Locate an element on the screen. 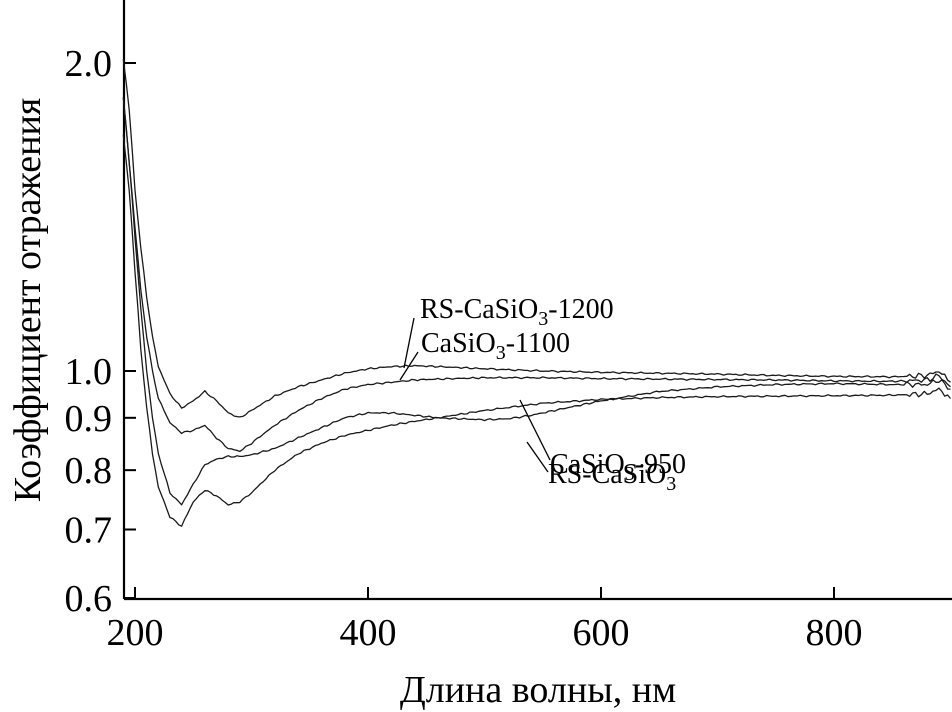 Image resolution: width=952 pixels, height=712 pixels. y-tick-label: 0.9 is located at coordinates (89, 419).